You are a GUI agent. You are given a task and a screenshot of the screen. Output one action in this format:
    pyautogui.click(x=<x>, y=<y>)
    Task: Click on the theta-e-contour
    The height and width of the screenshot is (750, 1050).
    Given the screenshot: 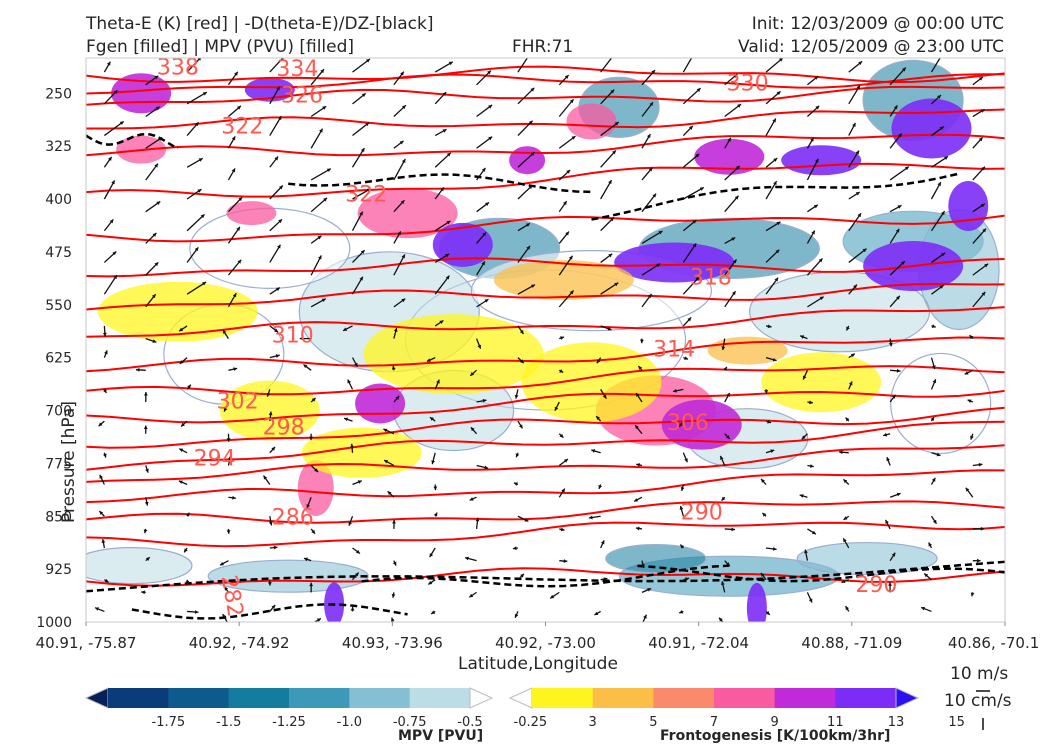 What is the action you would take?
    pyautogui.click(x=545, y=84)
    